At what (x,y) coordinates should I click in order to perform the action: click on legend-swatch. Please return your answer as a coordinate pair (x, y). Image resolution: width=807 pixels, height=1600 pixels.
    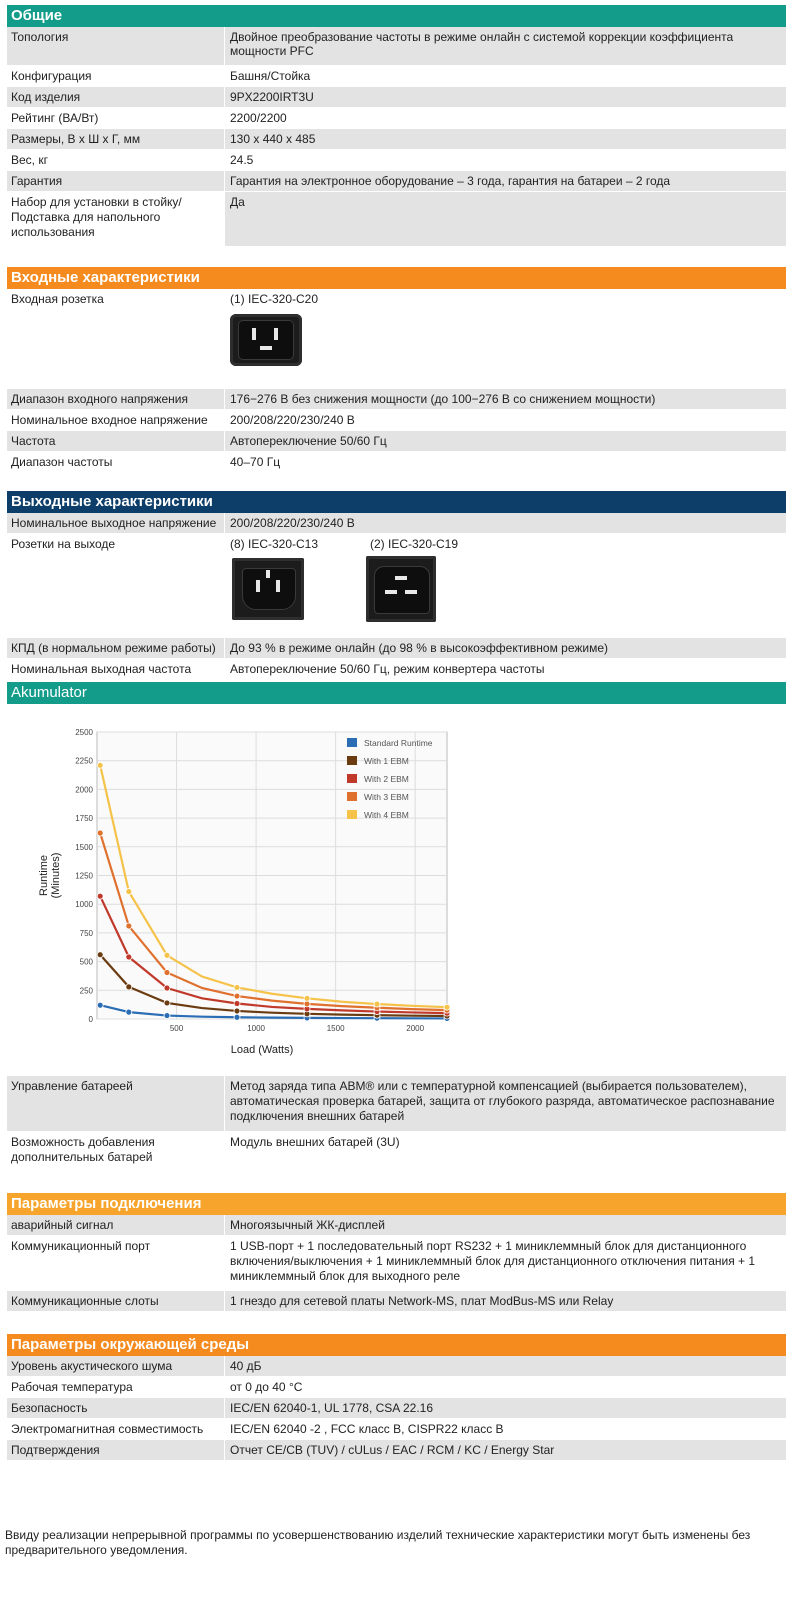
    Looking at the image, I should click on (352, 742).